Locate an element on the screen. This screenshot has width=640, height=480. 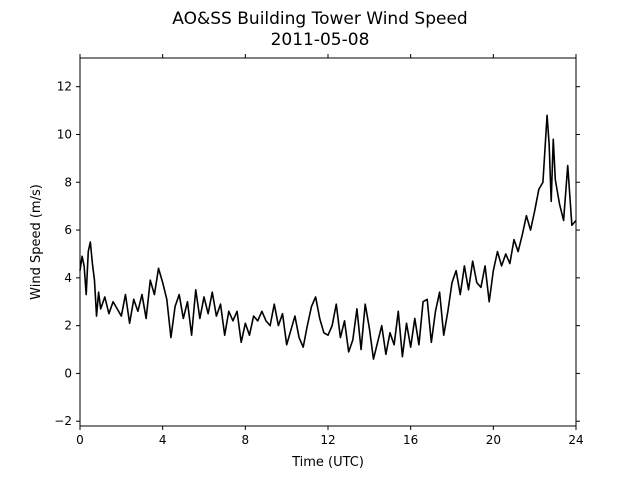
x-tick-label: 4 is located at coordinates (163, 440).